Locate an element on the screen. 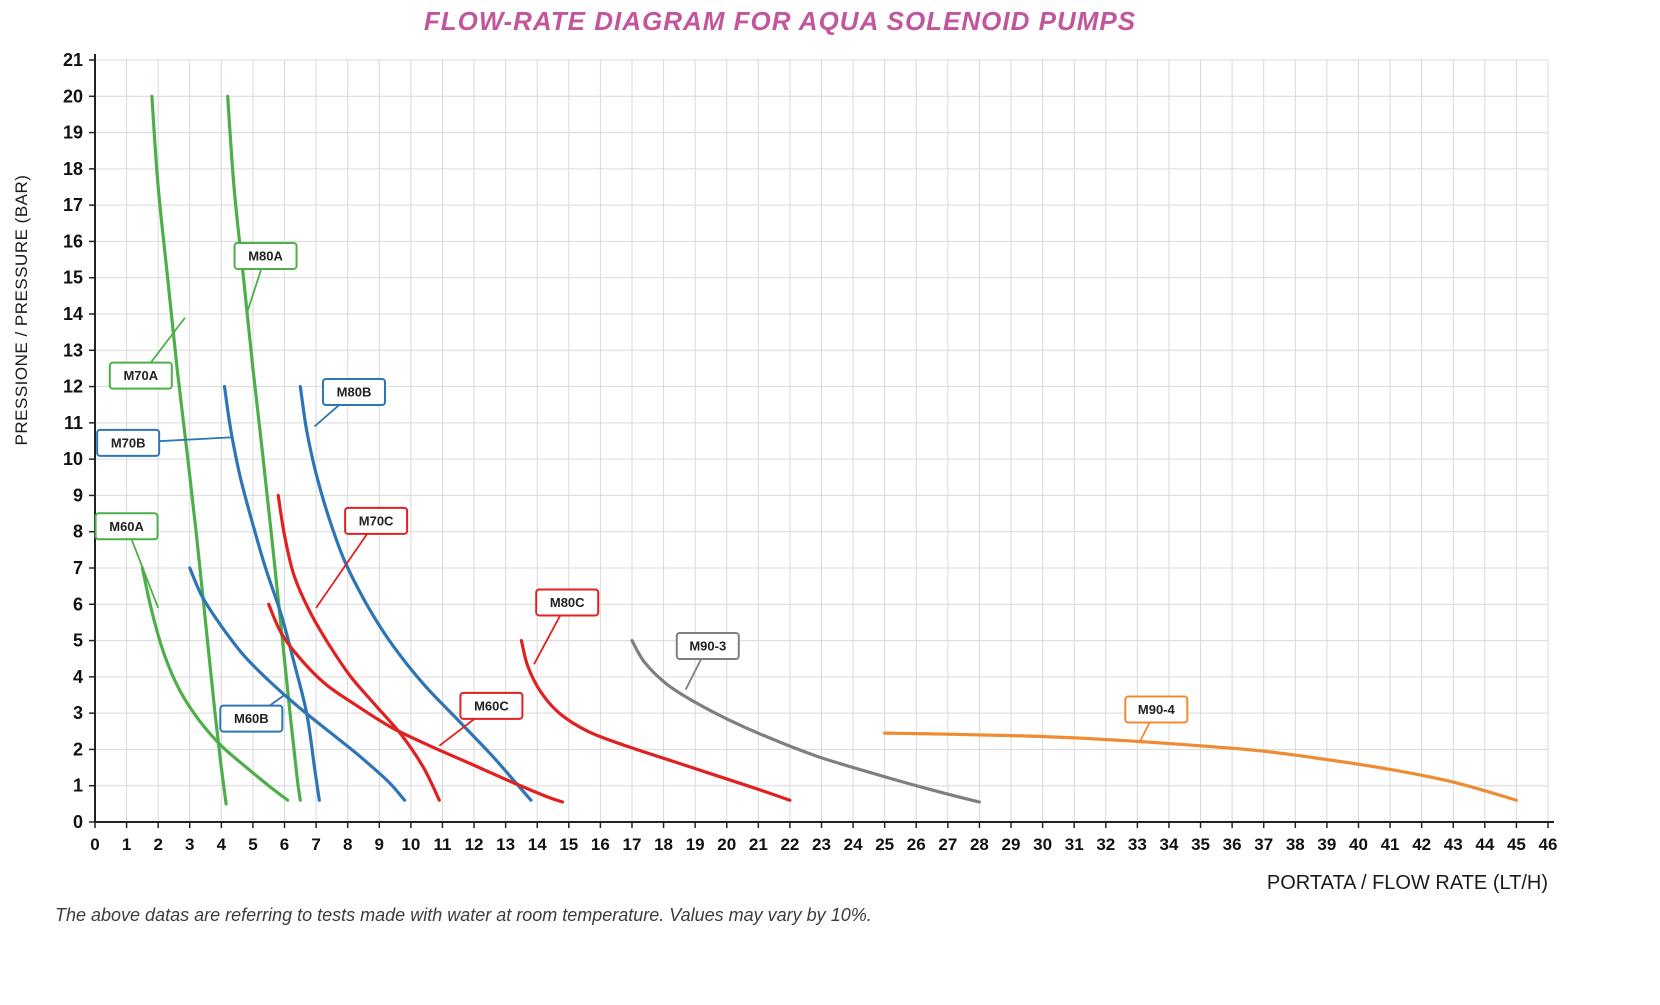  x-tick-label: 28 is located at coordinates (979, 844).